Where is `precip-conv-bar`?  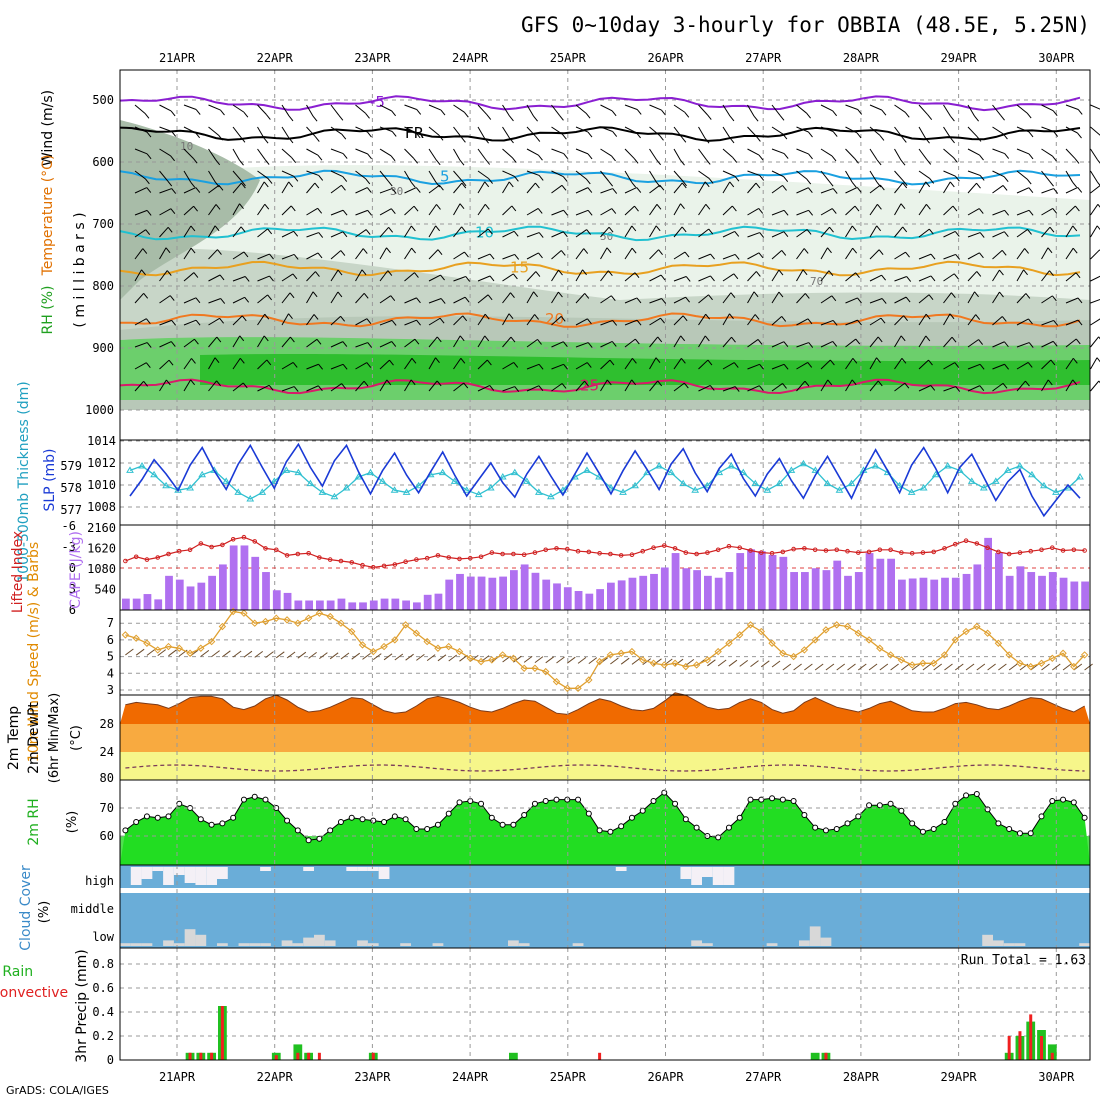 precip-conv-bar is located at coordinates (319, 1056).